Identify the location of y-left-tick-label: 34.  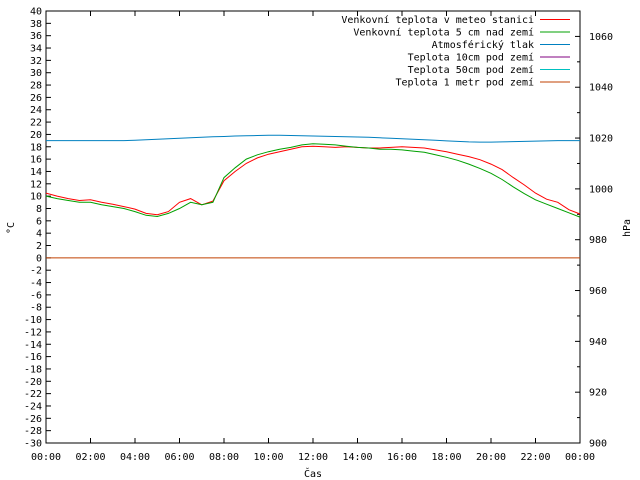
(36, 49).